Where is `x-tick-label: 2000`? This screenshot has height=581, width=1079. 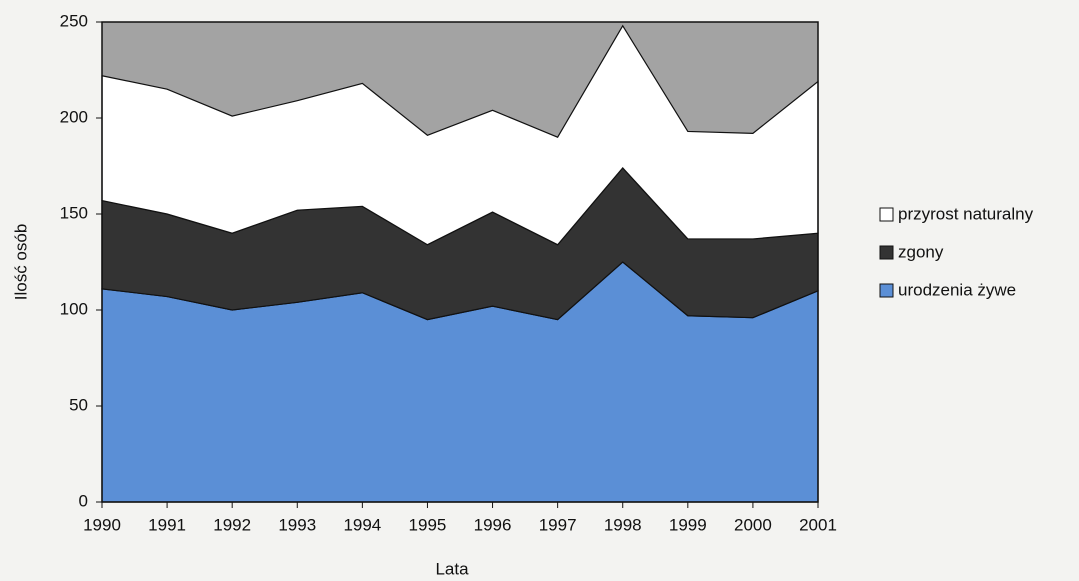 x-tick-label: 2000 is located at coordinates (753, 524).